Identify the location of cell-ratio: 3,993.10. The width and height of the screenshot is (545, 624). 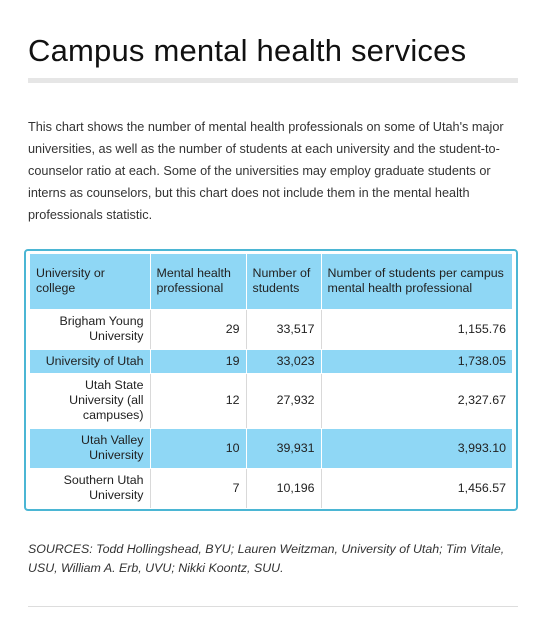
(416, 448).